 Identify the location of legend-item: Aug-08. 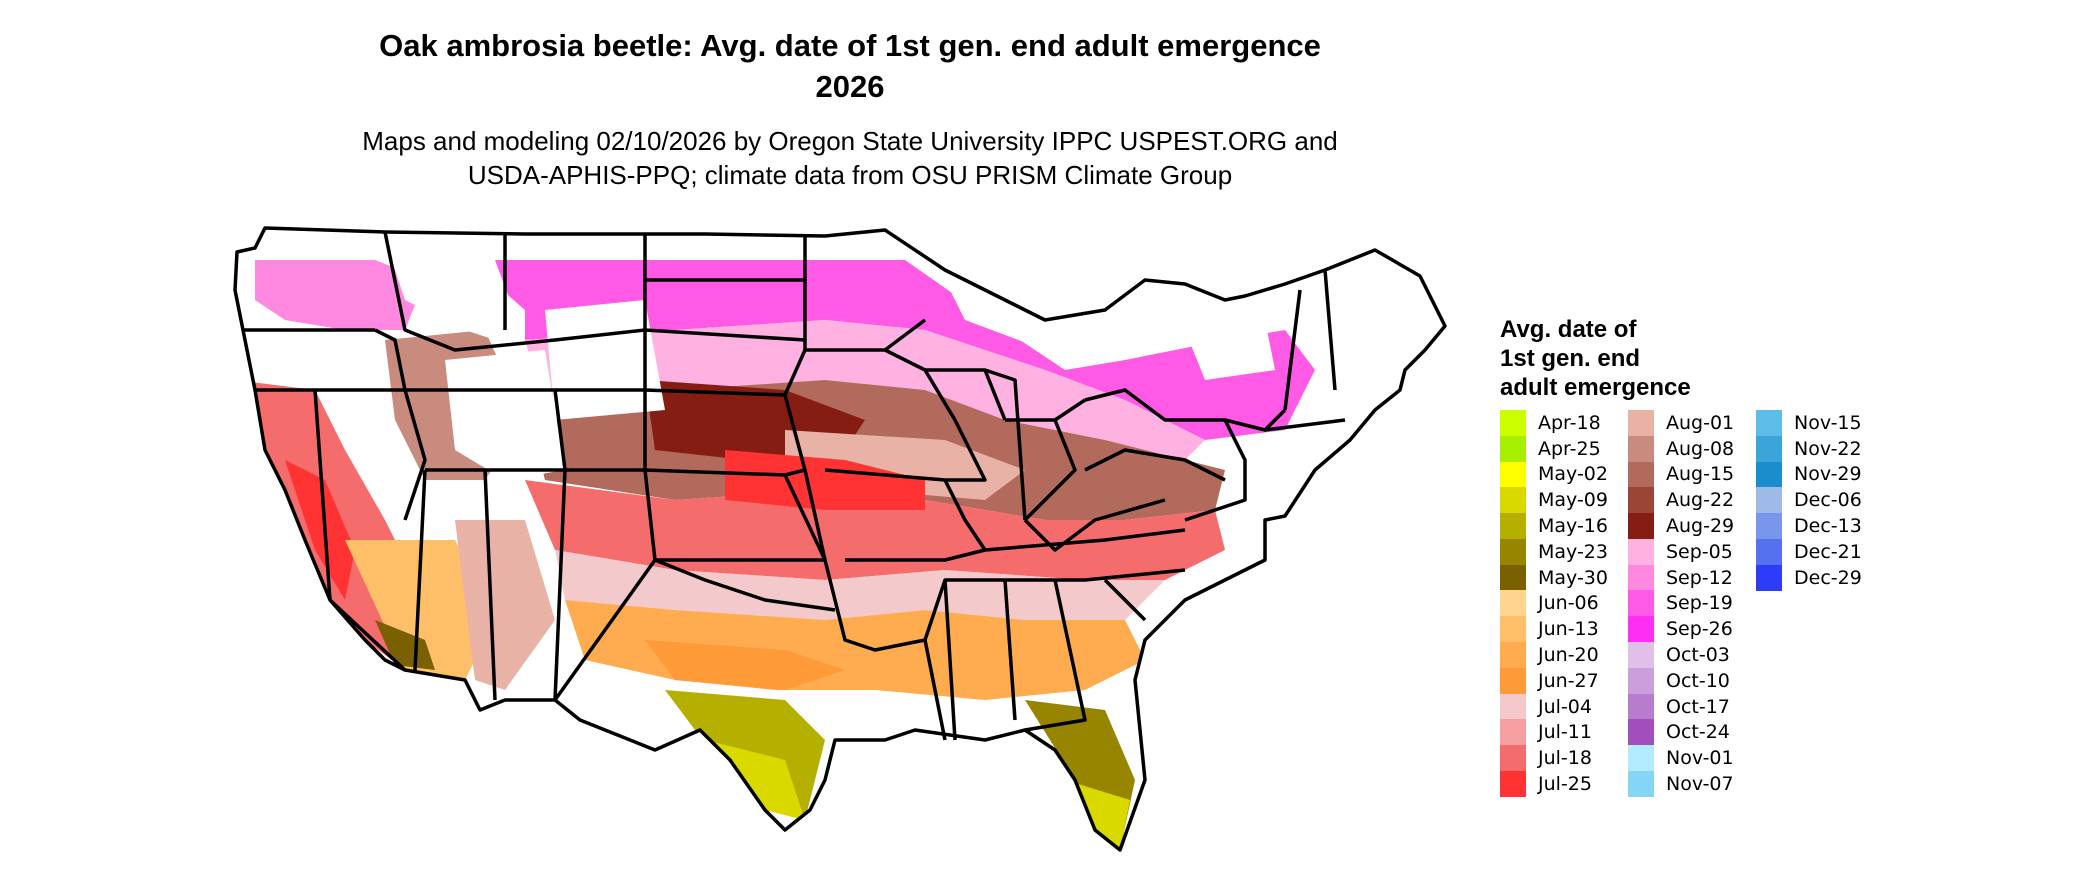
(1686, 448).